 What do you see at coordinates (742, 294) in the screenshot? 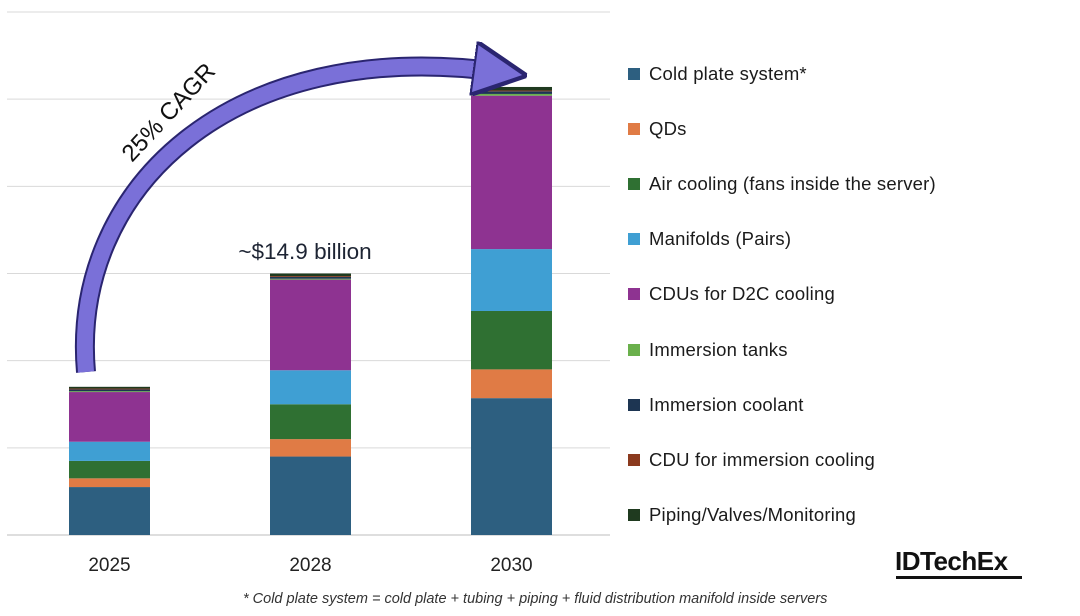
I see `legend-label: CDUs for D2C cooling` at bounding box center [742, 294].